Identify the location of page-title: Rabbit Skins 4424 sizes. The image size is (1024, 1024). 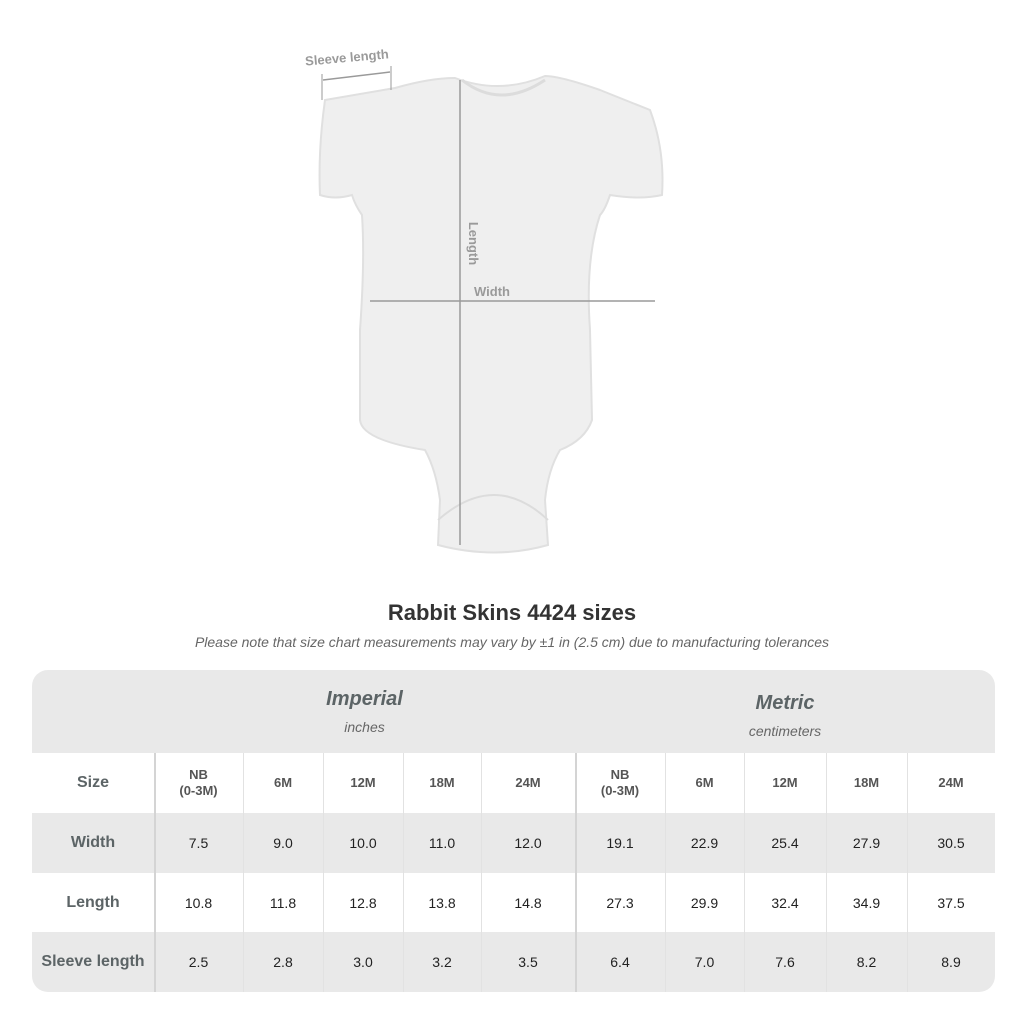
(512, 612).